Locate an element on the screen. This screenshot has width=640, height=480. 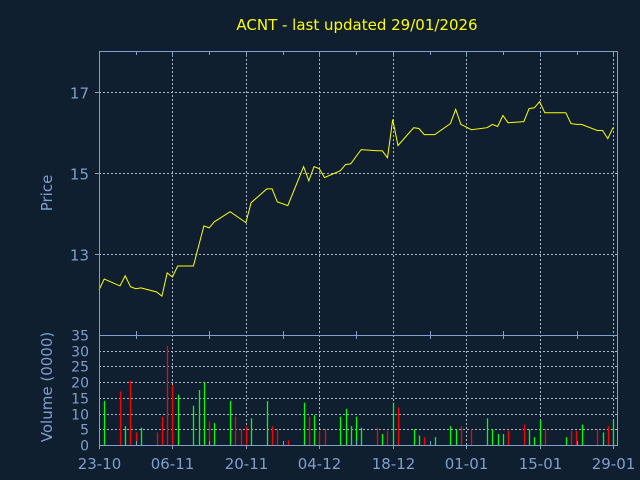
x-tick-label: 15-01 is located at coordinates (541, 464).